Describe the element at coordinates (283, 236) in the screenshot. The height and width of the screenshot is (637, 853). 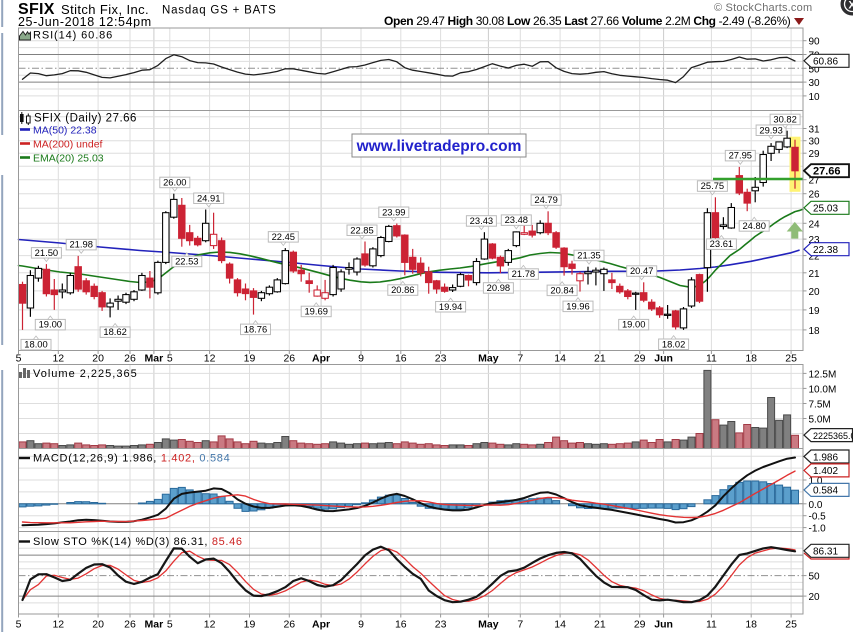
I see `svg-text: 22.45` at that location.